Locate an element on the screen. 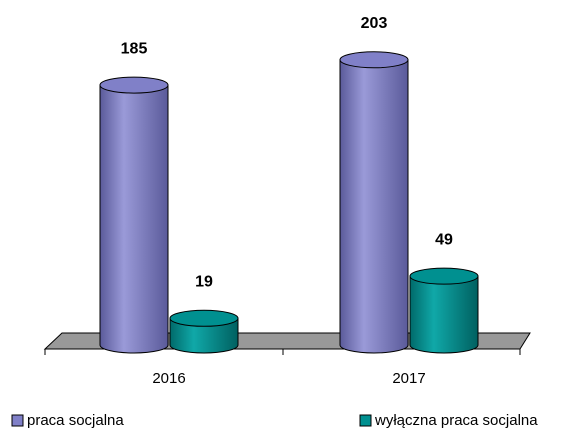  value-label: 203 is located at coordinates (374, 23).